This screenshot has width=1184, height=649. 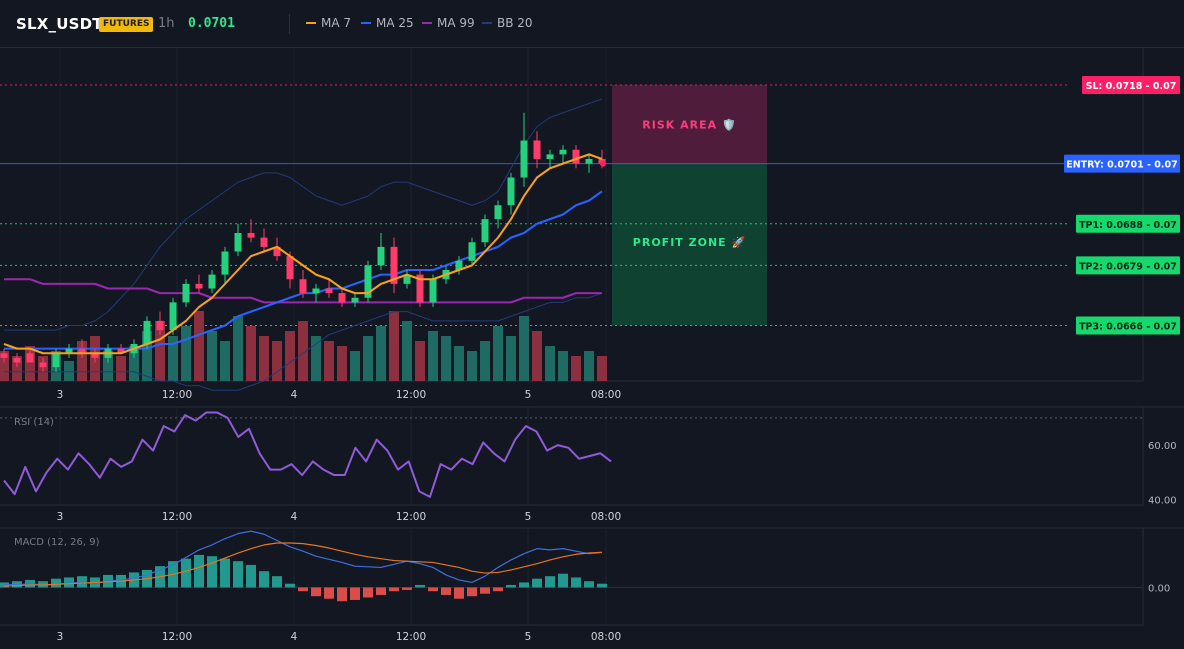 I want to click on x-tick-3-1: 12:00, so click(x=411, y=517).